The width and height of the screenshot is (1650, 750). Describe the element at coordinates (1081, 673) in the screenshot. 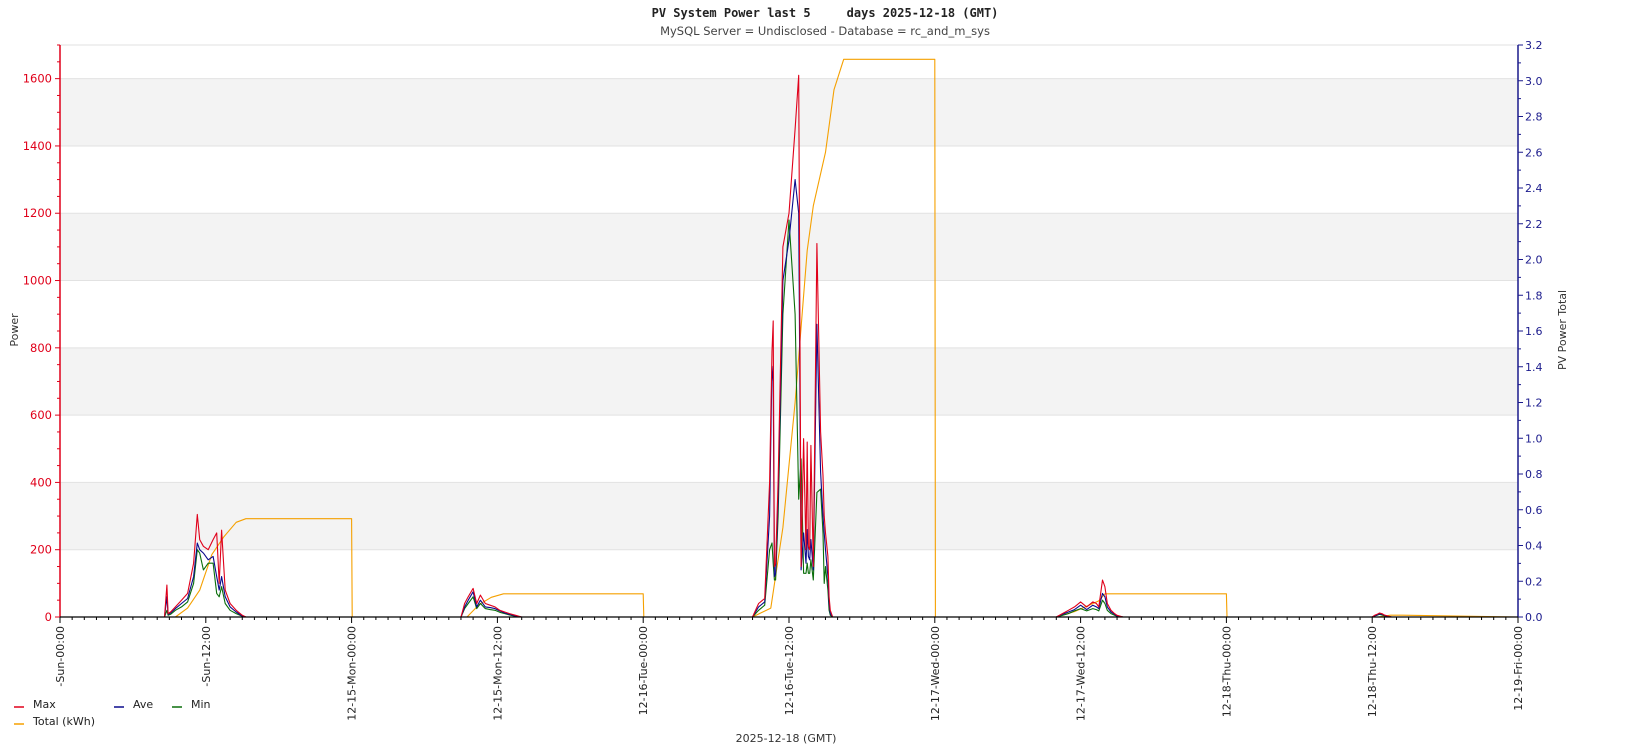

I see `x-tick-label: 12-17-Wed-12:00` at that location.